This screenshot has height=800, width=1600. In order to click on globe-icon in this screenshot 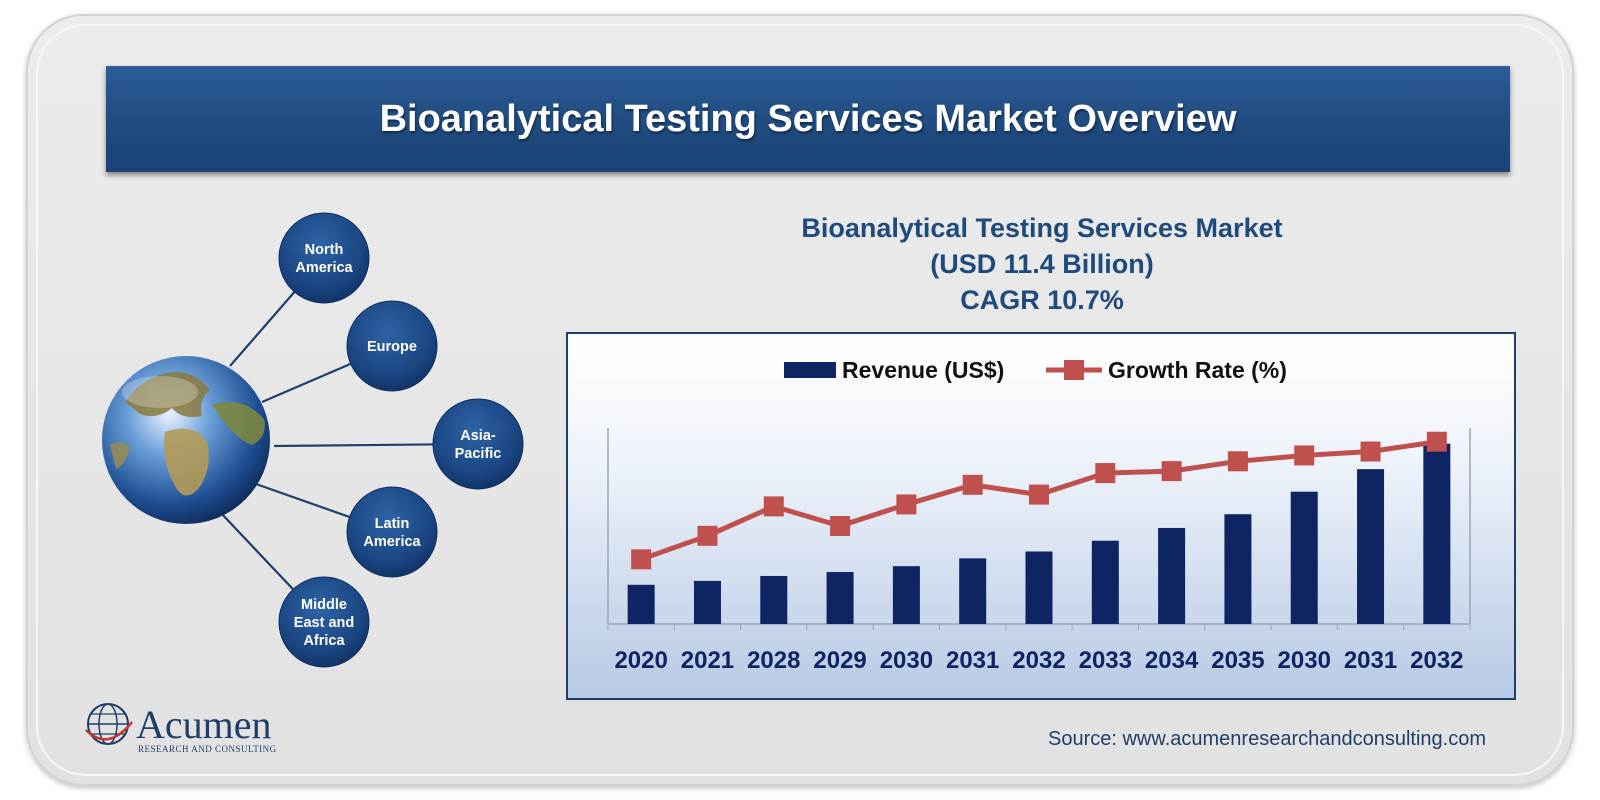, I will do `click(186, 440)`.